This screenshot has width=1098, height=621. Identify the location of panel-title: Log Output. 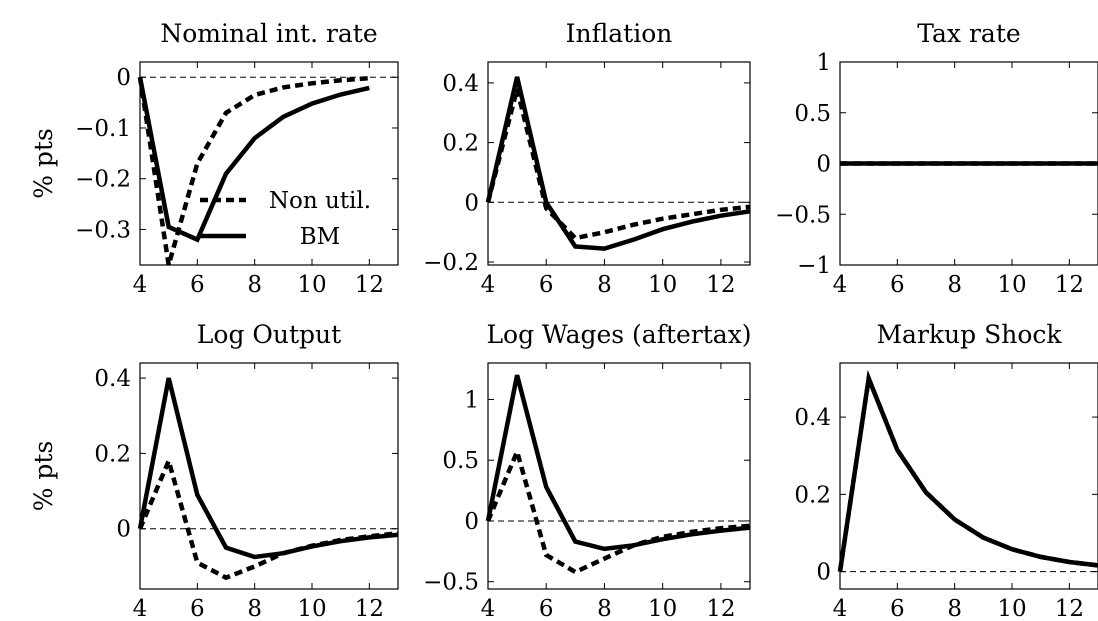
(269, 334).